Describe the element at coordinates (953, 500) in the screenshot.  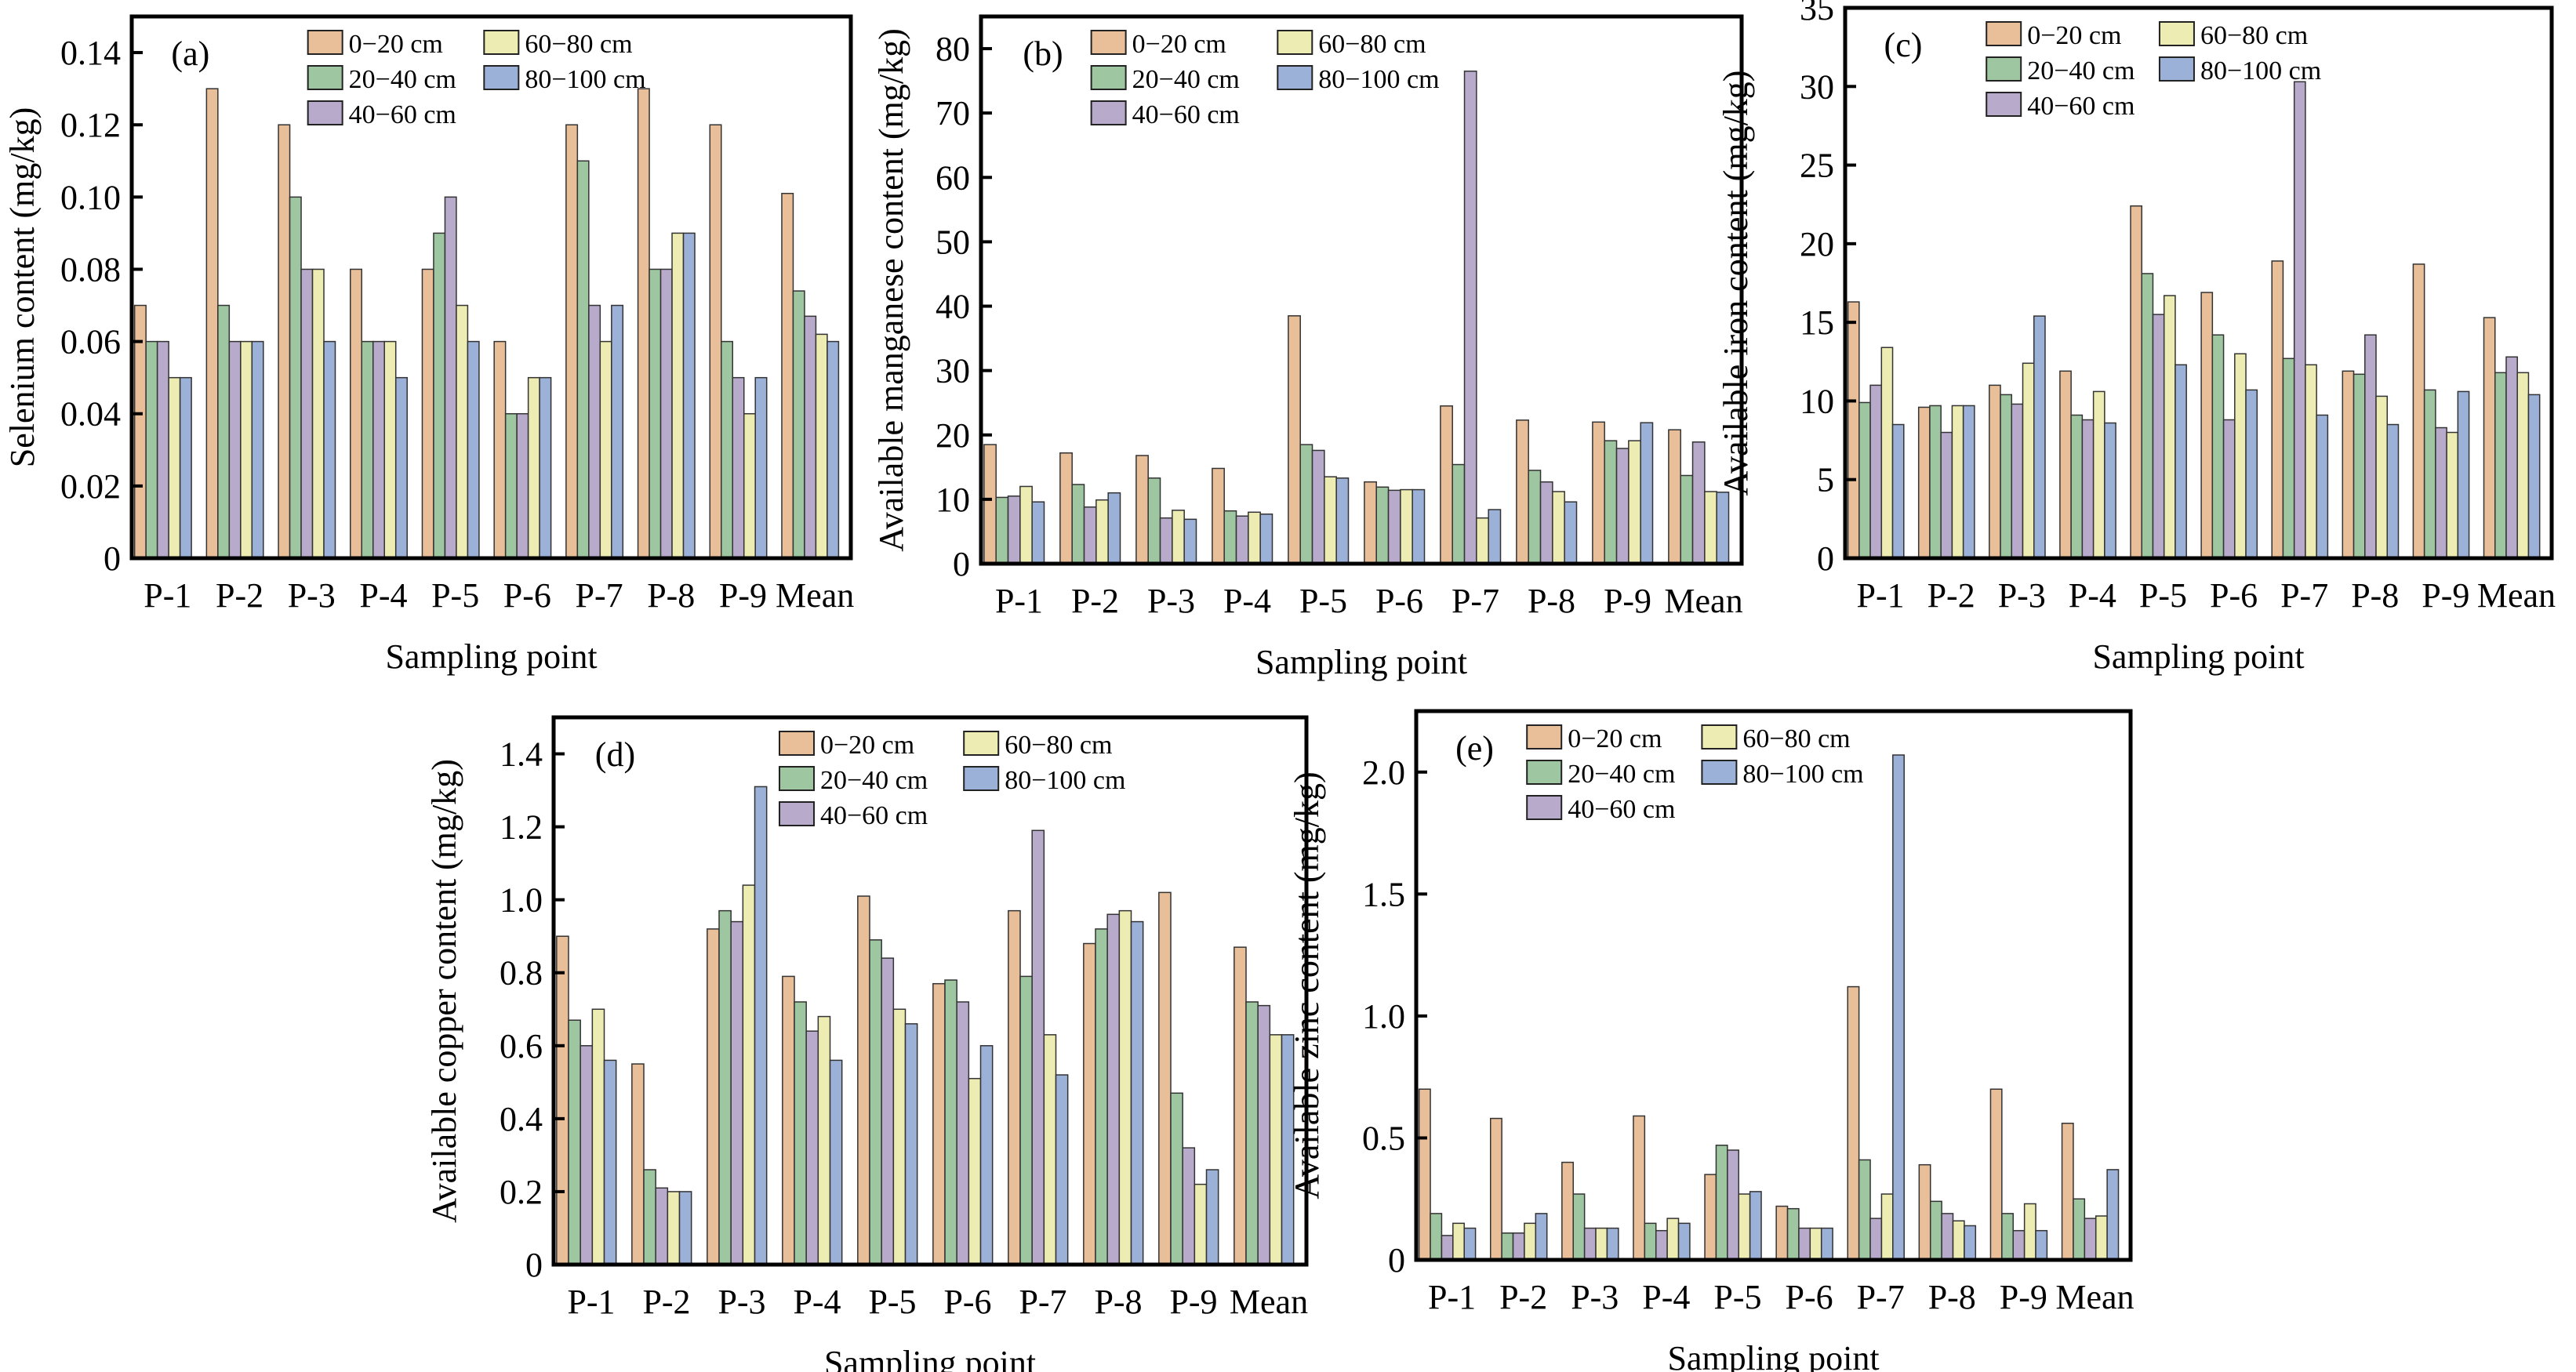
I see `y-tick-label: 10` at that location.